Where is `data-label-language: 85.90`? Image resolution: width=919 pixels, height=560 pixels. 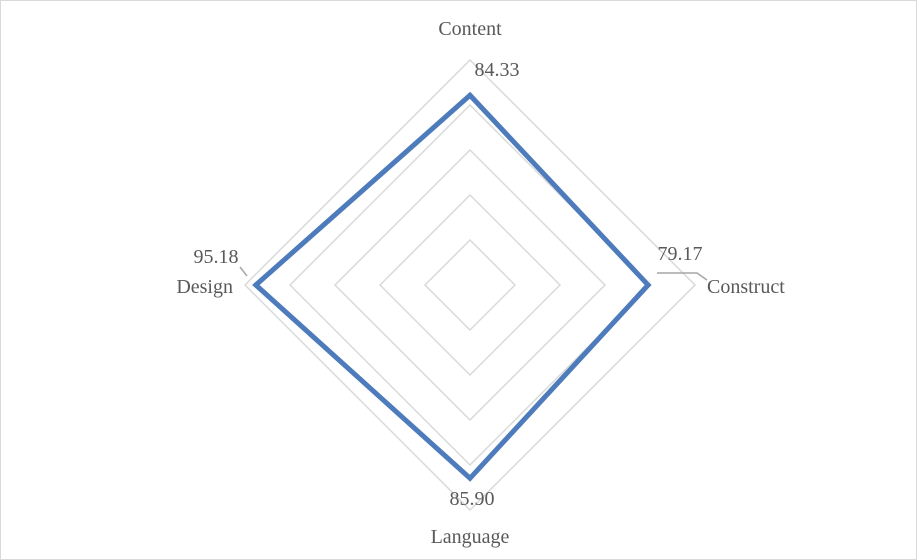 data-label-language: 85.90 is located at coordinates (472, 499).